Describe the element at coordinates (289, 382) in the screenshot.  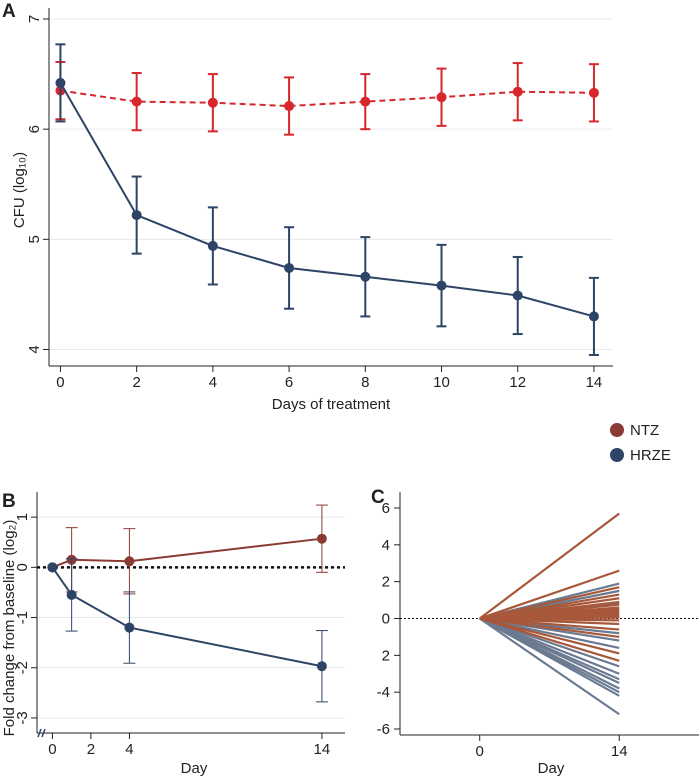
I see `panel-a-x-tick-label: 6` at that location.